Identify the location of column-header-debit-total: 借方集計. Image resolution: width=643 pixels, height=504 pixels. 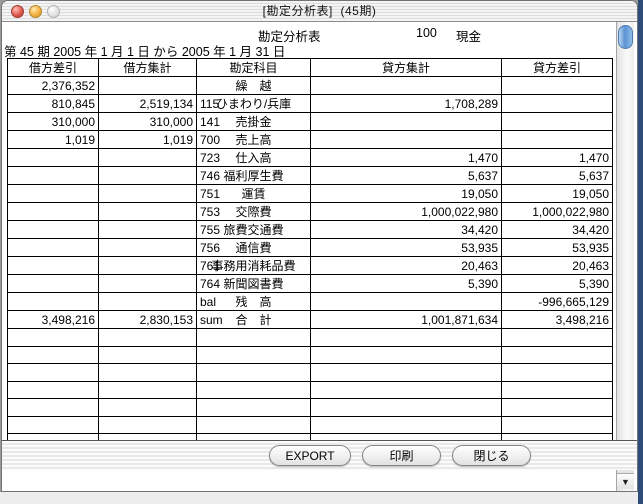
(147, 67).